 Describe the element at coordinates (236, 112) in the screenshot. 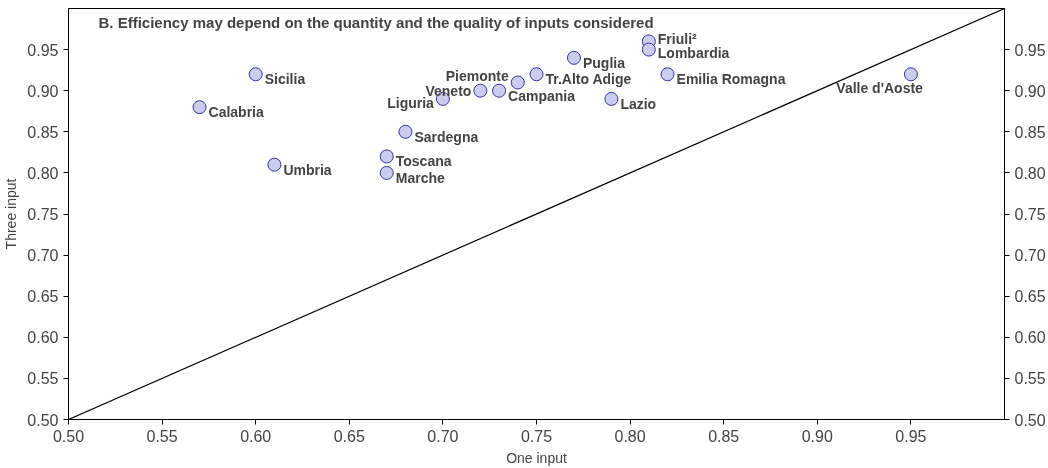

I see `annotation: Calabria` at that location.